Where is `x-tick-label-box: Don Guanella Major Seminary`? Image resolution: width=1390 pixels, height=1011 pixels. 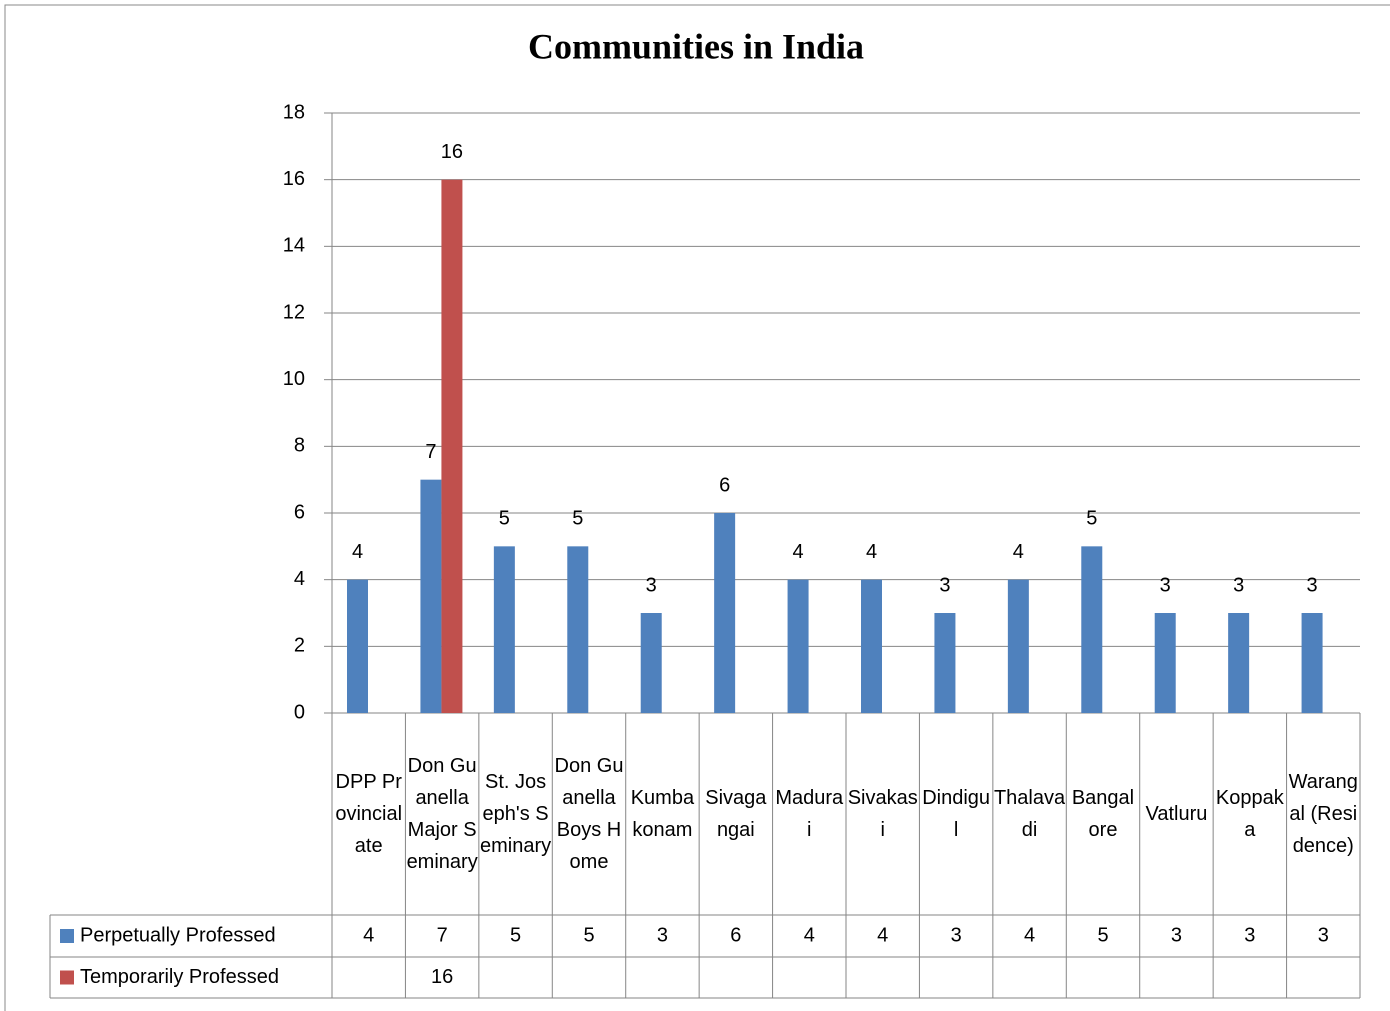
x-tick-label-box: Don Guanella Major Seminary is located at coordinates (442, 814).